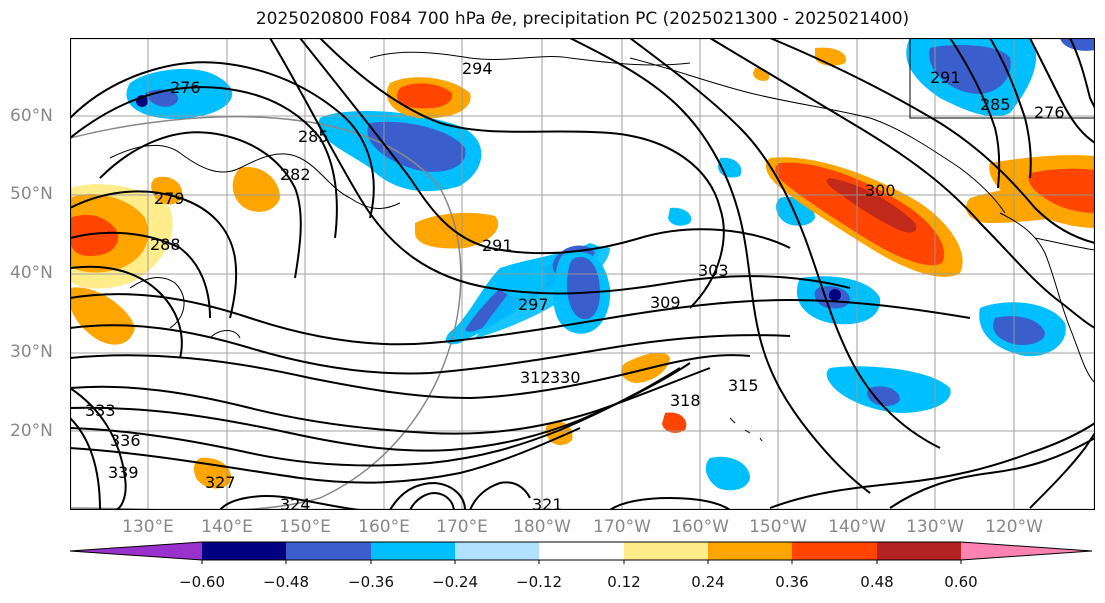 The height and width of the screenshot is (603, 1105). Describe the element at coordinates (165, 244) in the screenshot. I see `contour-label: 288` at that location.